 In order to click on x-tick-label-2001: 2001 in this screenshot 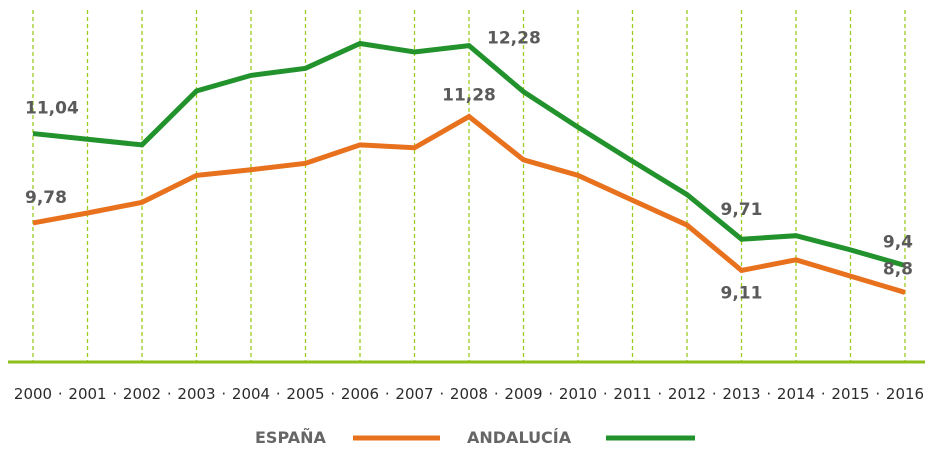, I will do `click(87, 394)`.